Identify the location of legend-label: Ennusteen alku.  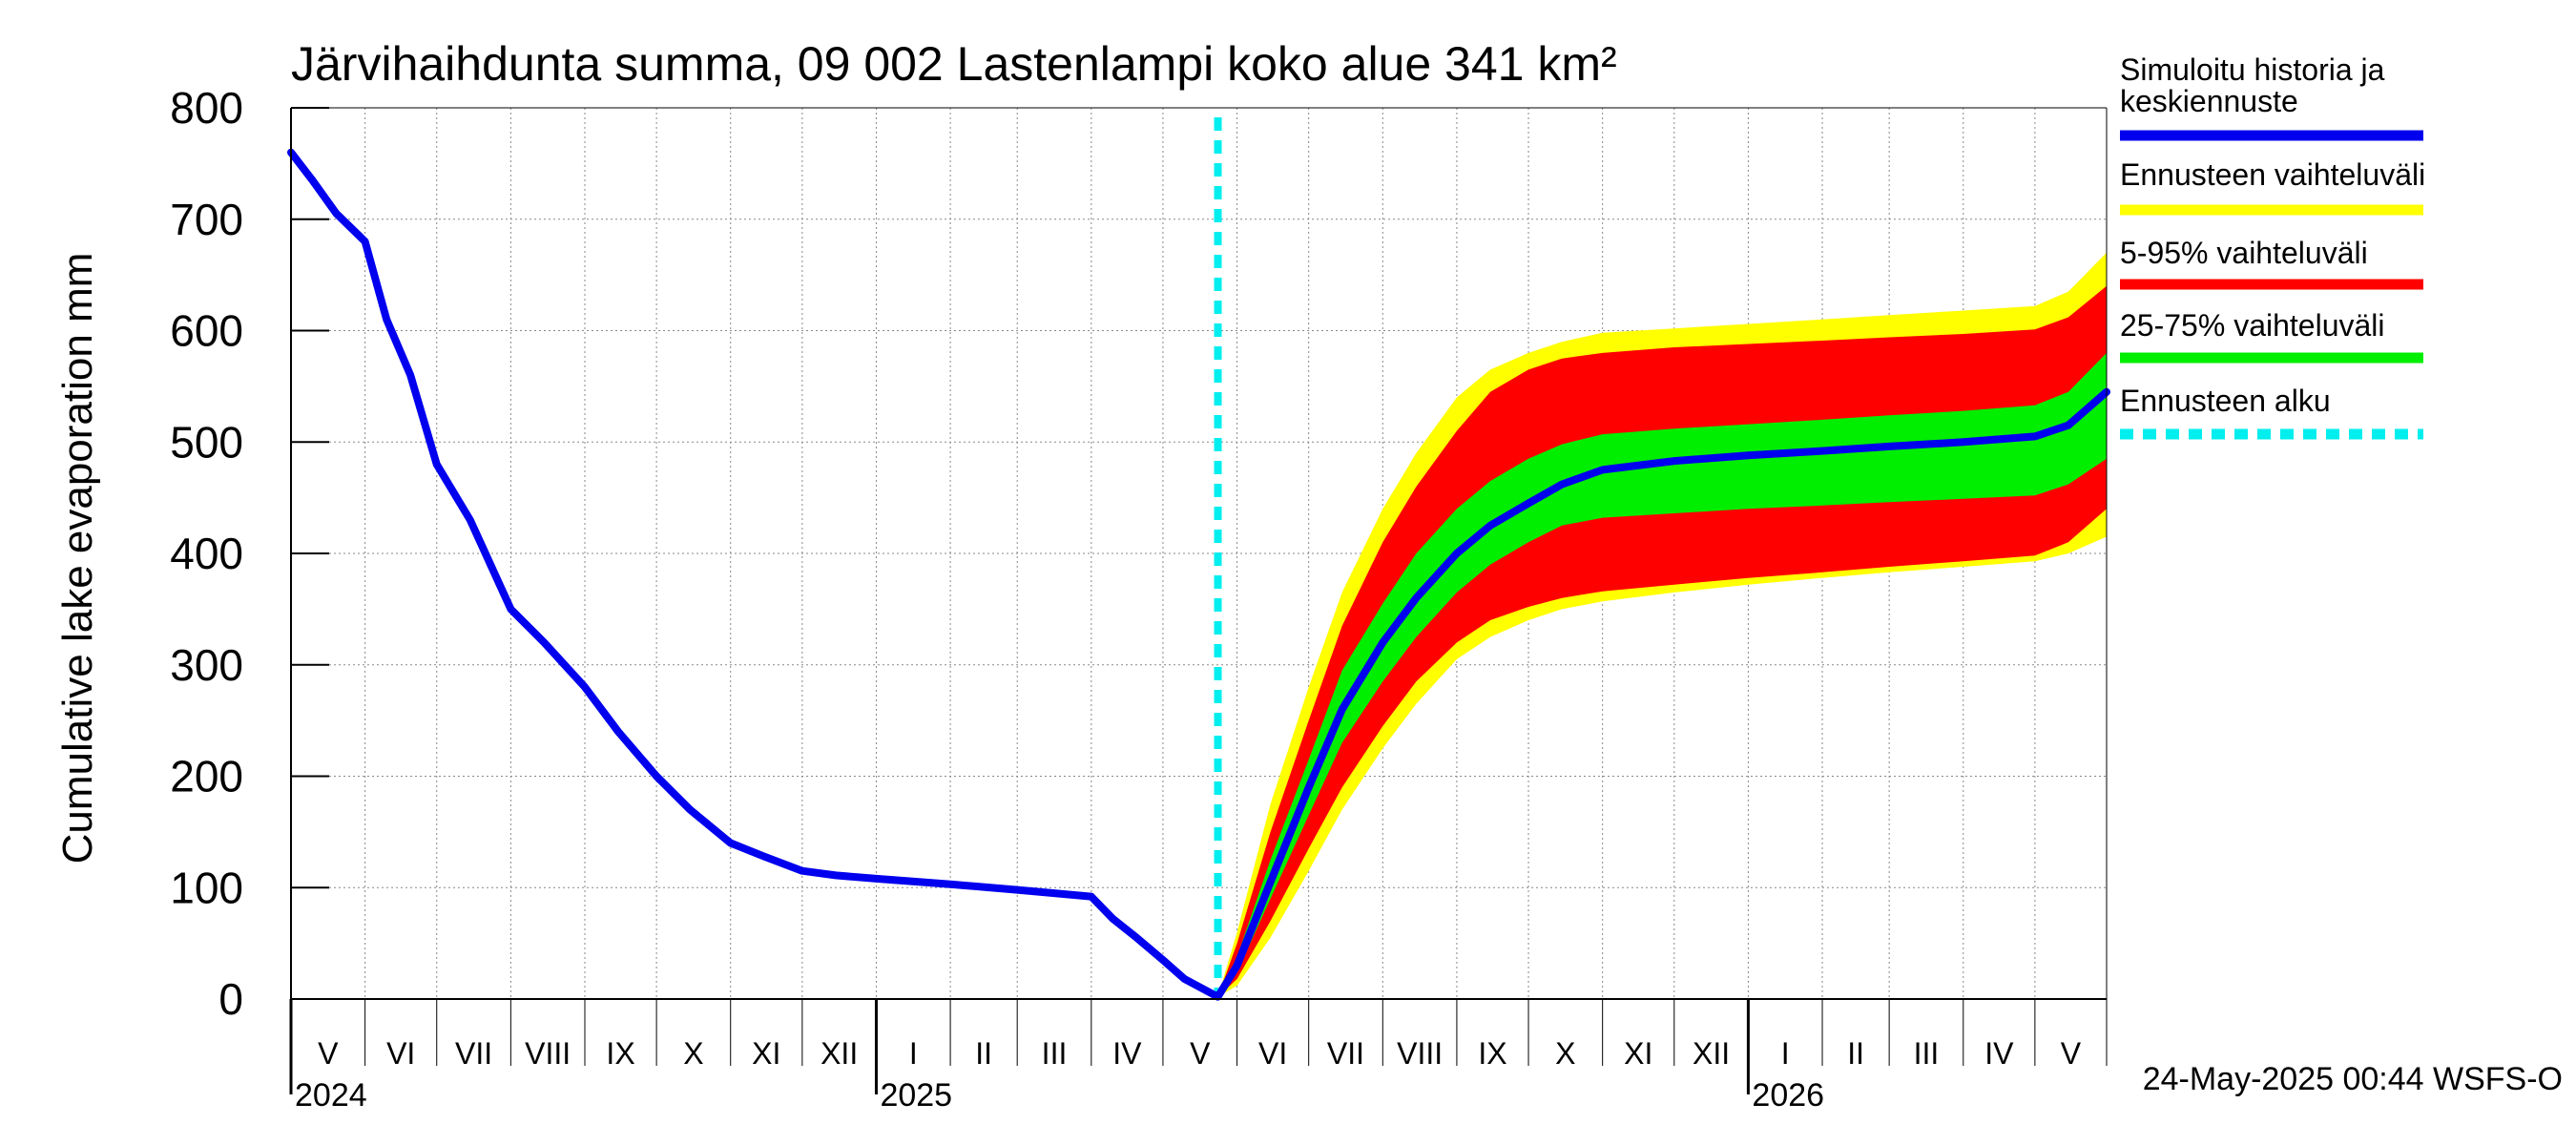
(2225, 401).